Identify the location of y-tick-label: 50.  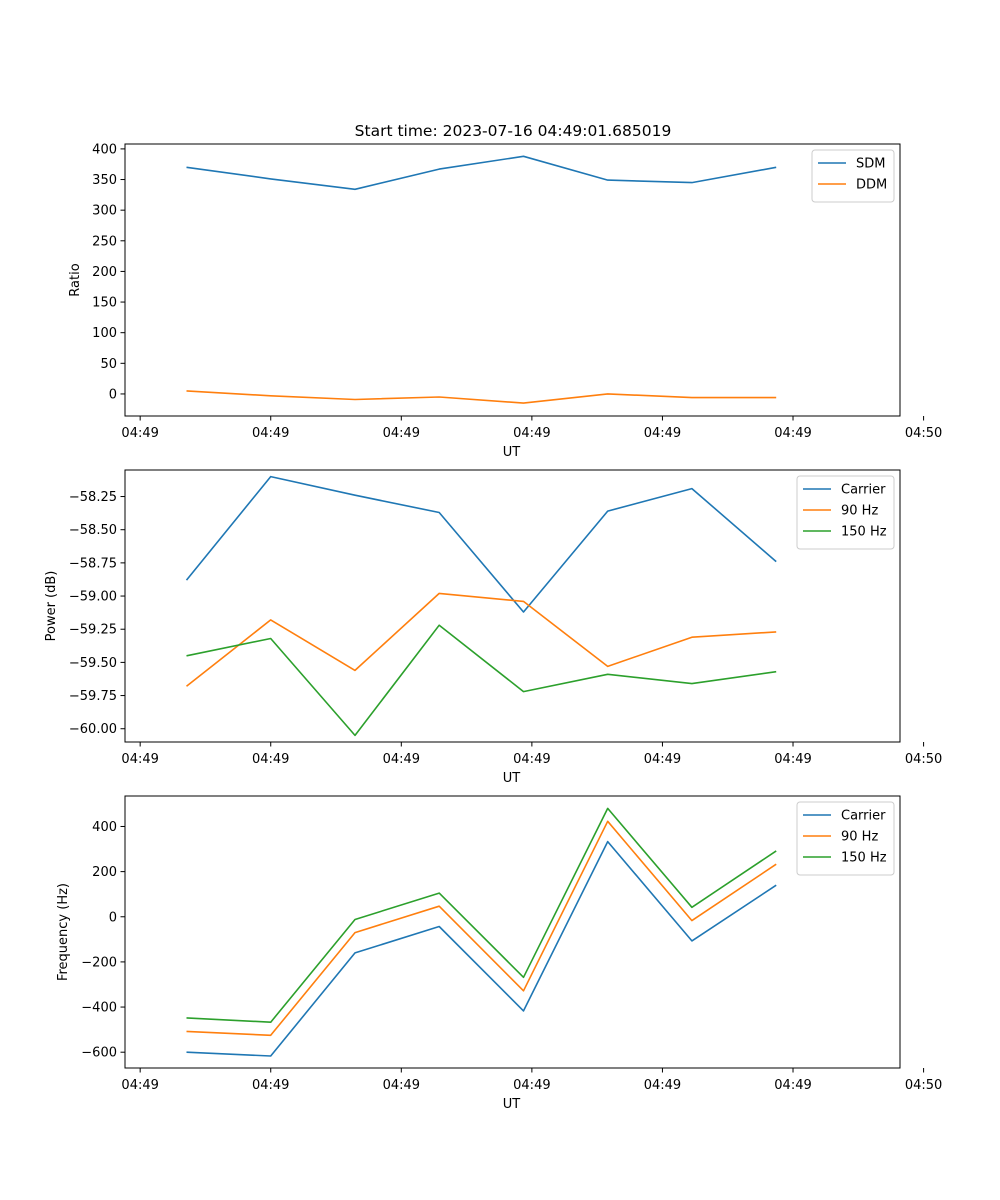
(108, 364).